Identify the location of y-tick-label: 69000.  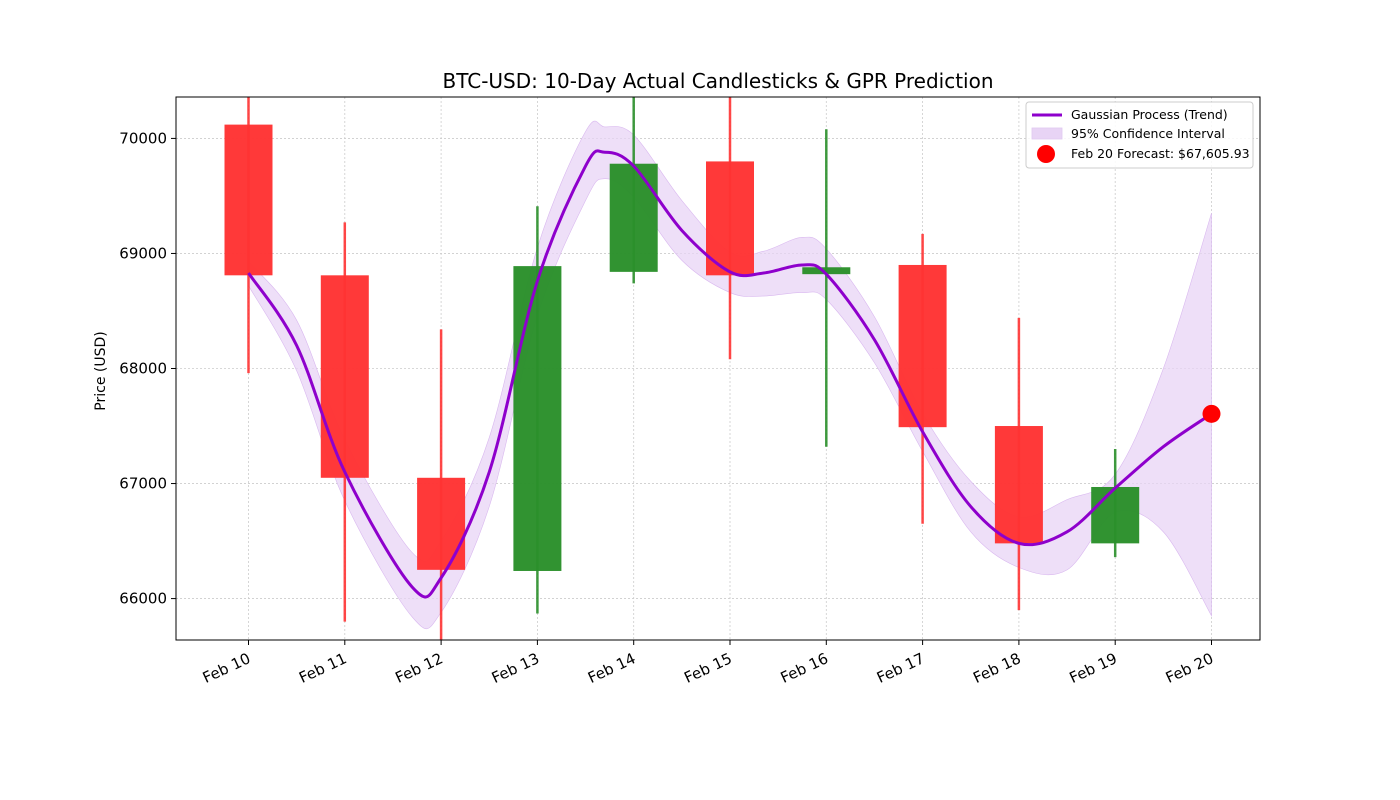
(143, 253).